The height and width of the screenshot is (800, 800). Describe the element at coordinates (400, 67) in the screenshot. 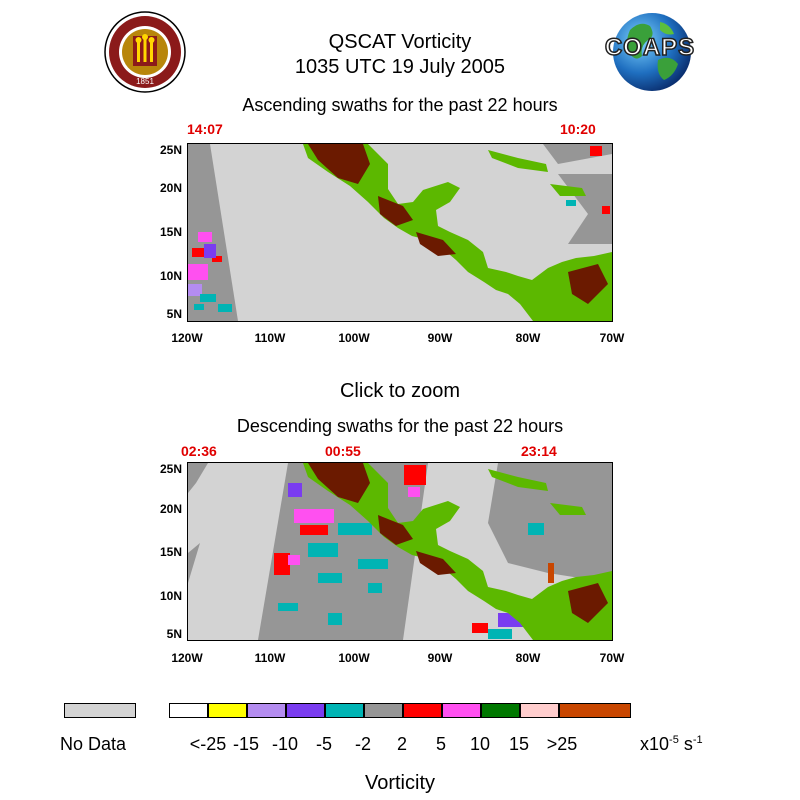

I see `page-title-line2: 1035 UTC 19 July 2005` at that location.